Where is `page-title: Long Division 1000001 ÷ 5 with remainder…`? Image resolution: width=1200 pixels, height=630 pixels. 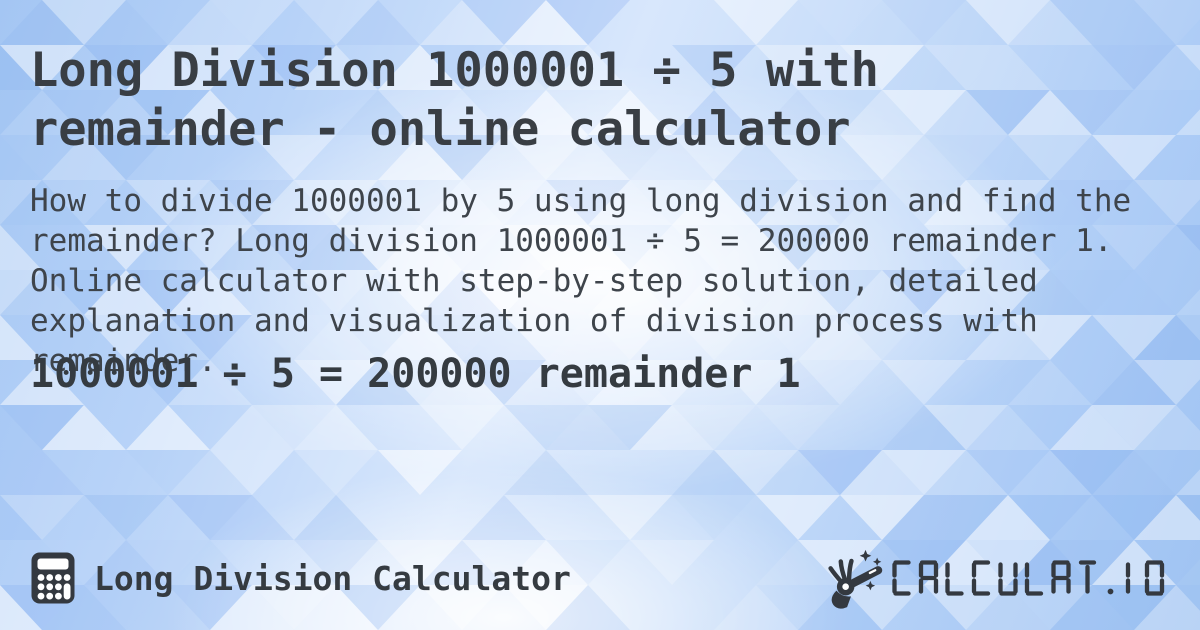
page-title: Long Division 1000001 ÷ 5 with remainder… is located at coordinates (454, 100).